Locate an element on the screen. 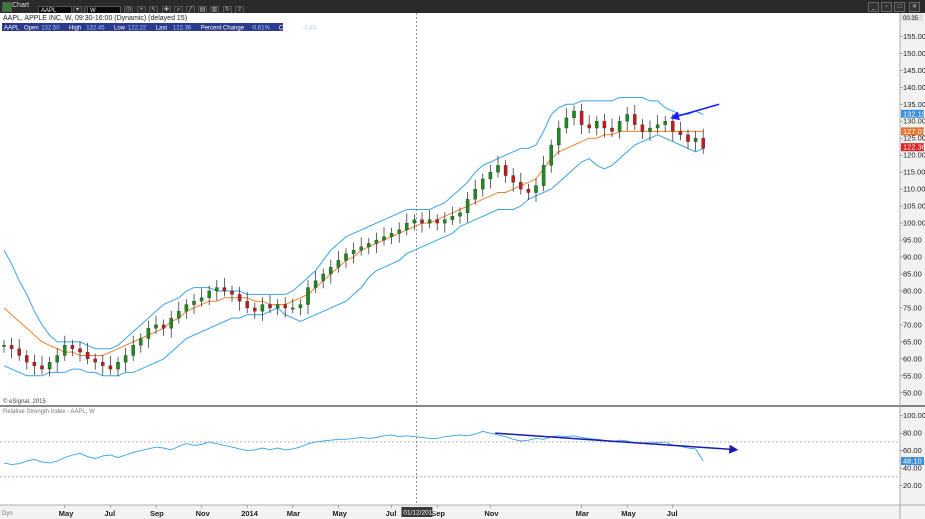 The width and height of the screenshot is (925, 519). price-markers: 132.19 127.01 122.36 is located at coordinates (913, 130).